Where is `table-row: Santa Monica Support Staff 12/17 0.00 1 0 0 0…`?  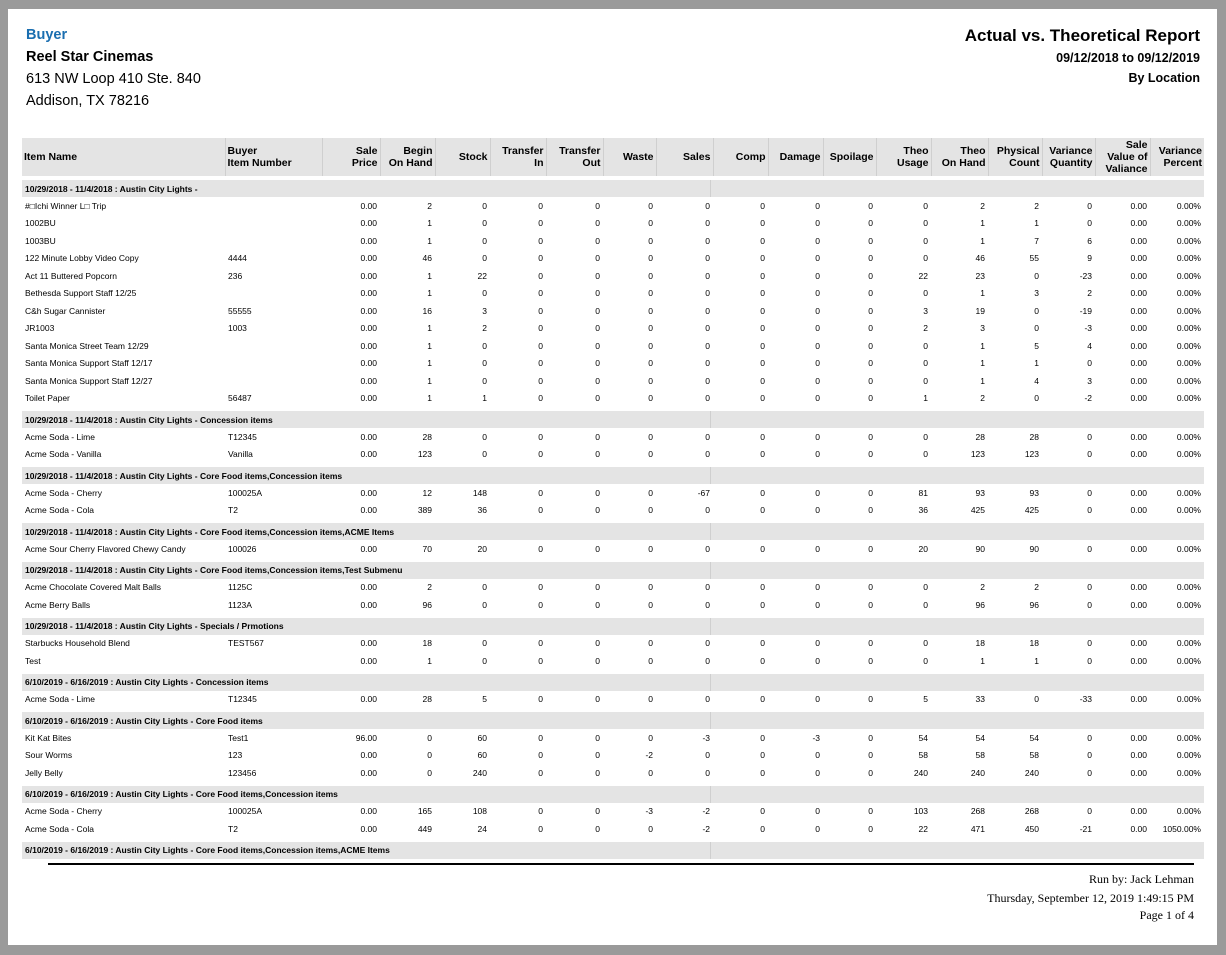 table-row: Santa Monica Support Staff 12/17 0.00 1 0 0 0… is located at coordinates (613, 364).